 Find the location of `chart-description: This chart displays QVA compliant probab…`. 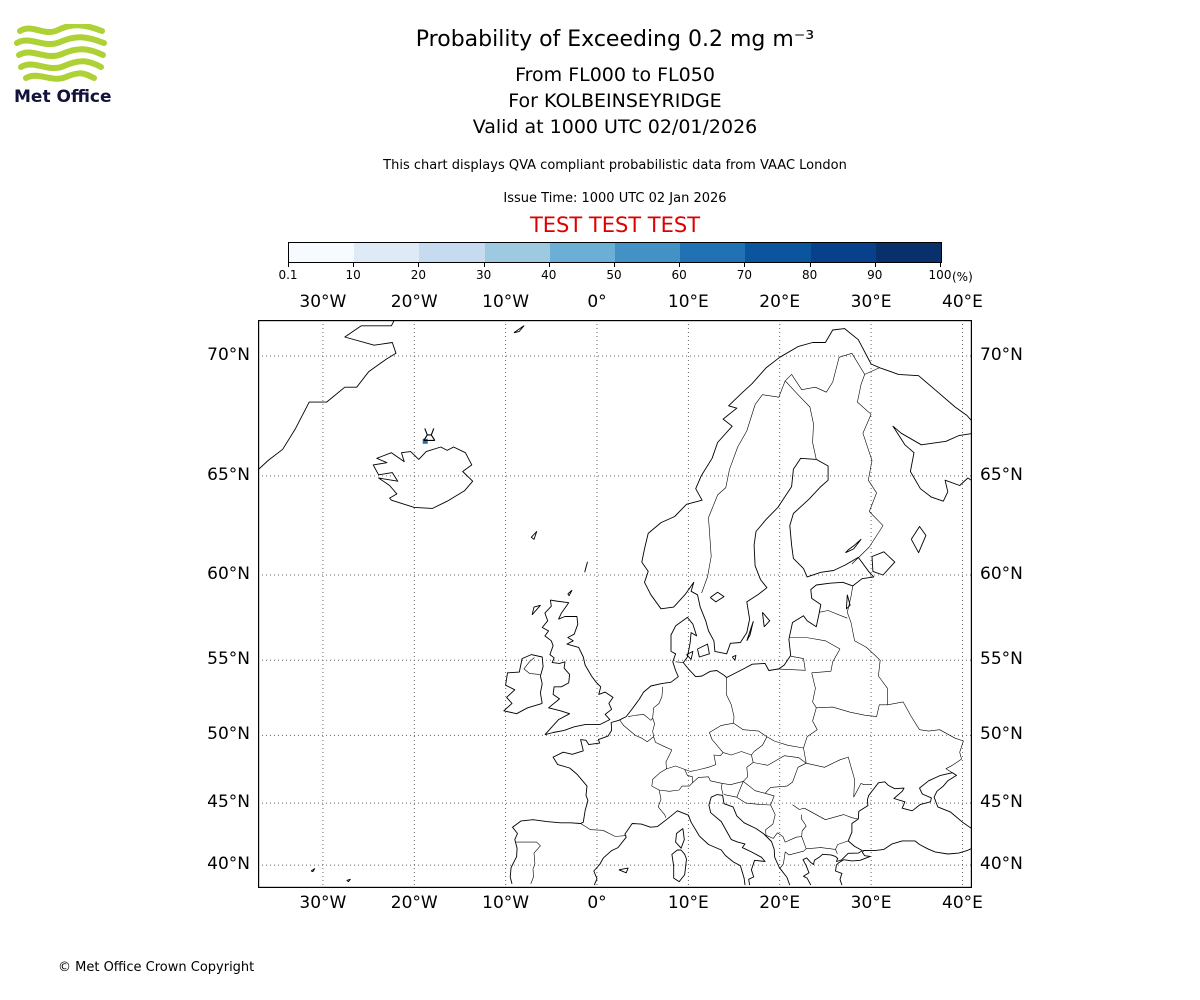

chart-description: This chart displays QVA compliant probab… is located at coordinates (615, 165).